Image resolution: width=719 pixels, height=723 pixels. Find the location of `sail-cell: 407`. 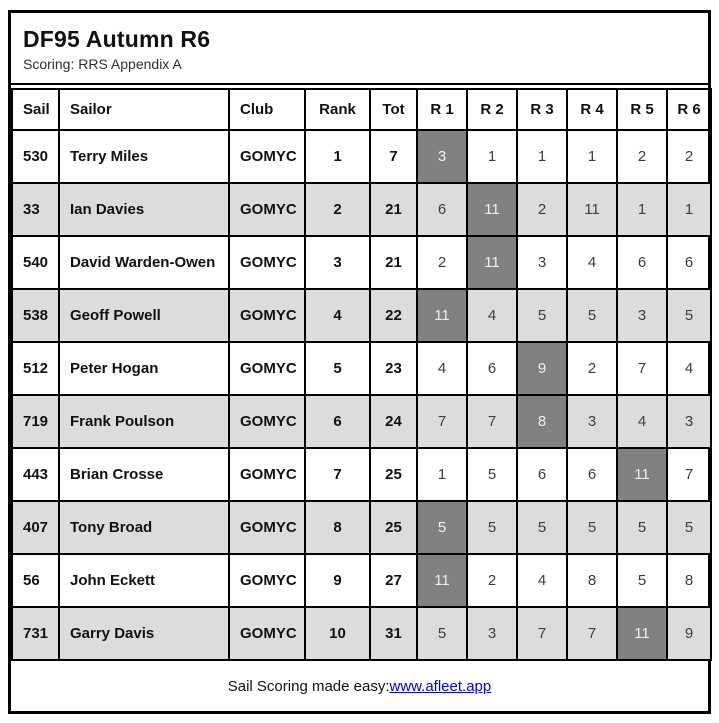

sail-cell: 407 is located at coordinates (35, 528).